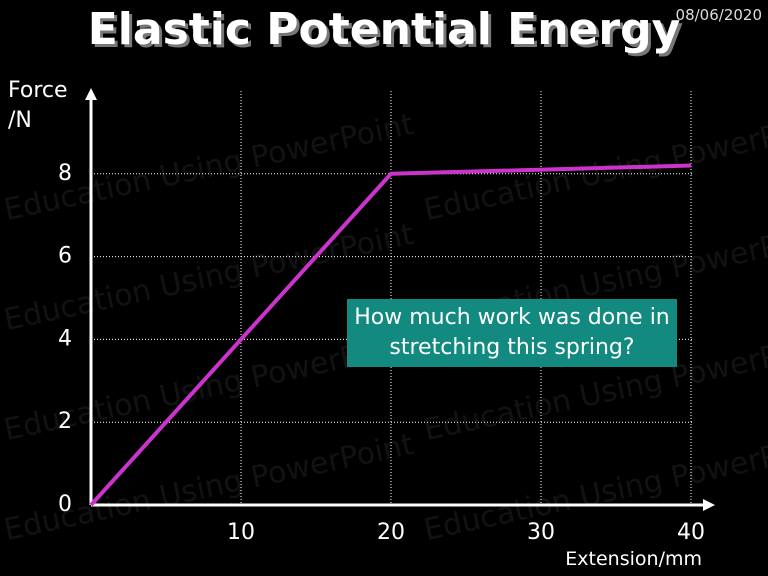 This screenshot has width=768, height=576. What do you see at coordinates (691, 532) in the screenshot?
I see `x-tick-label: 40` at bounding box center [691, 532].